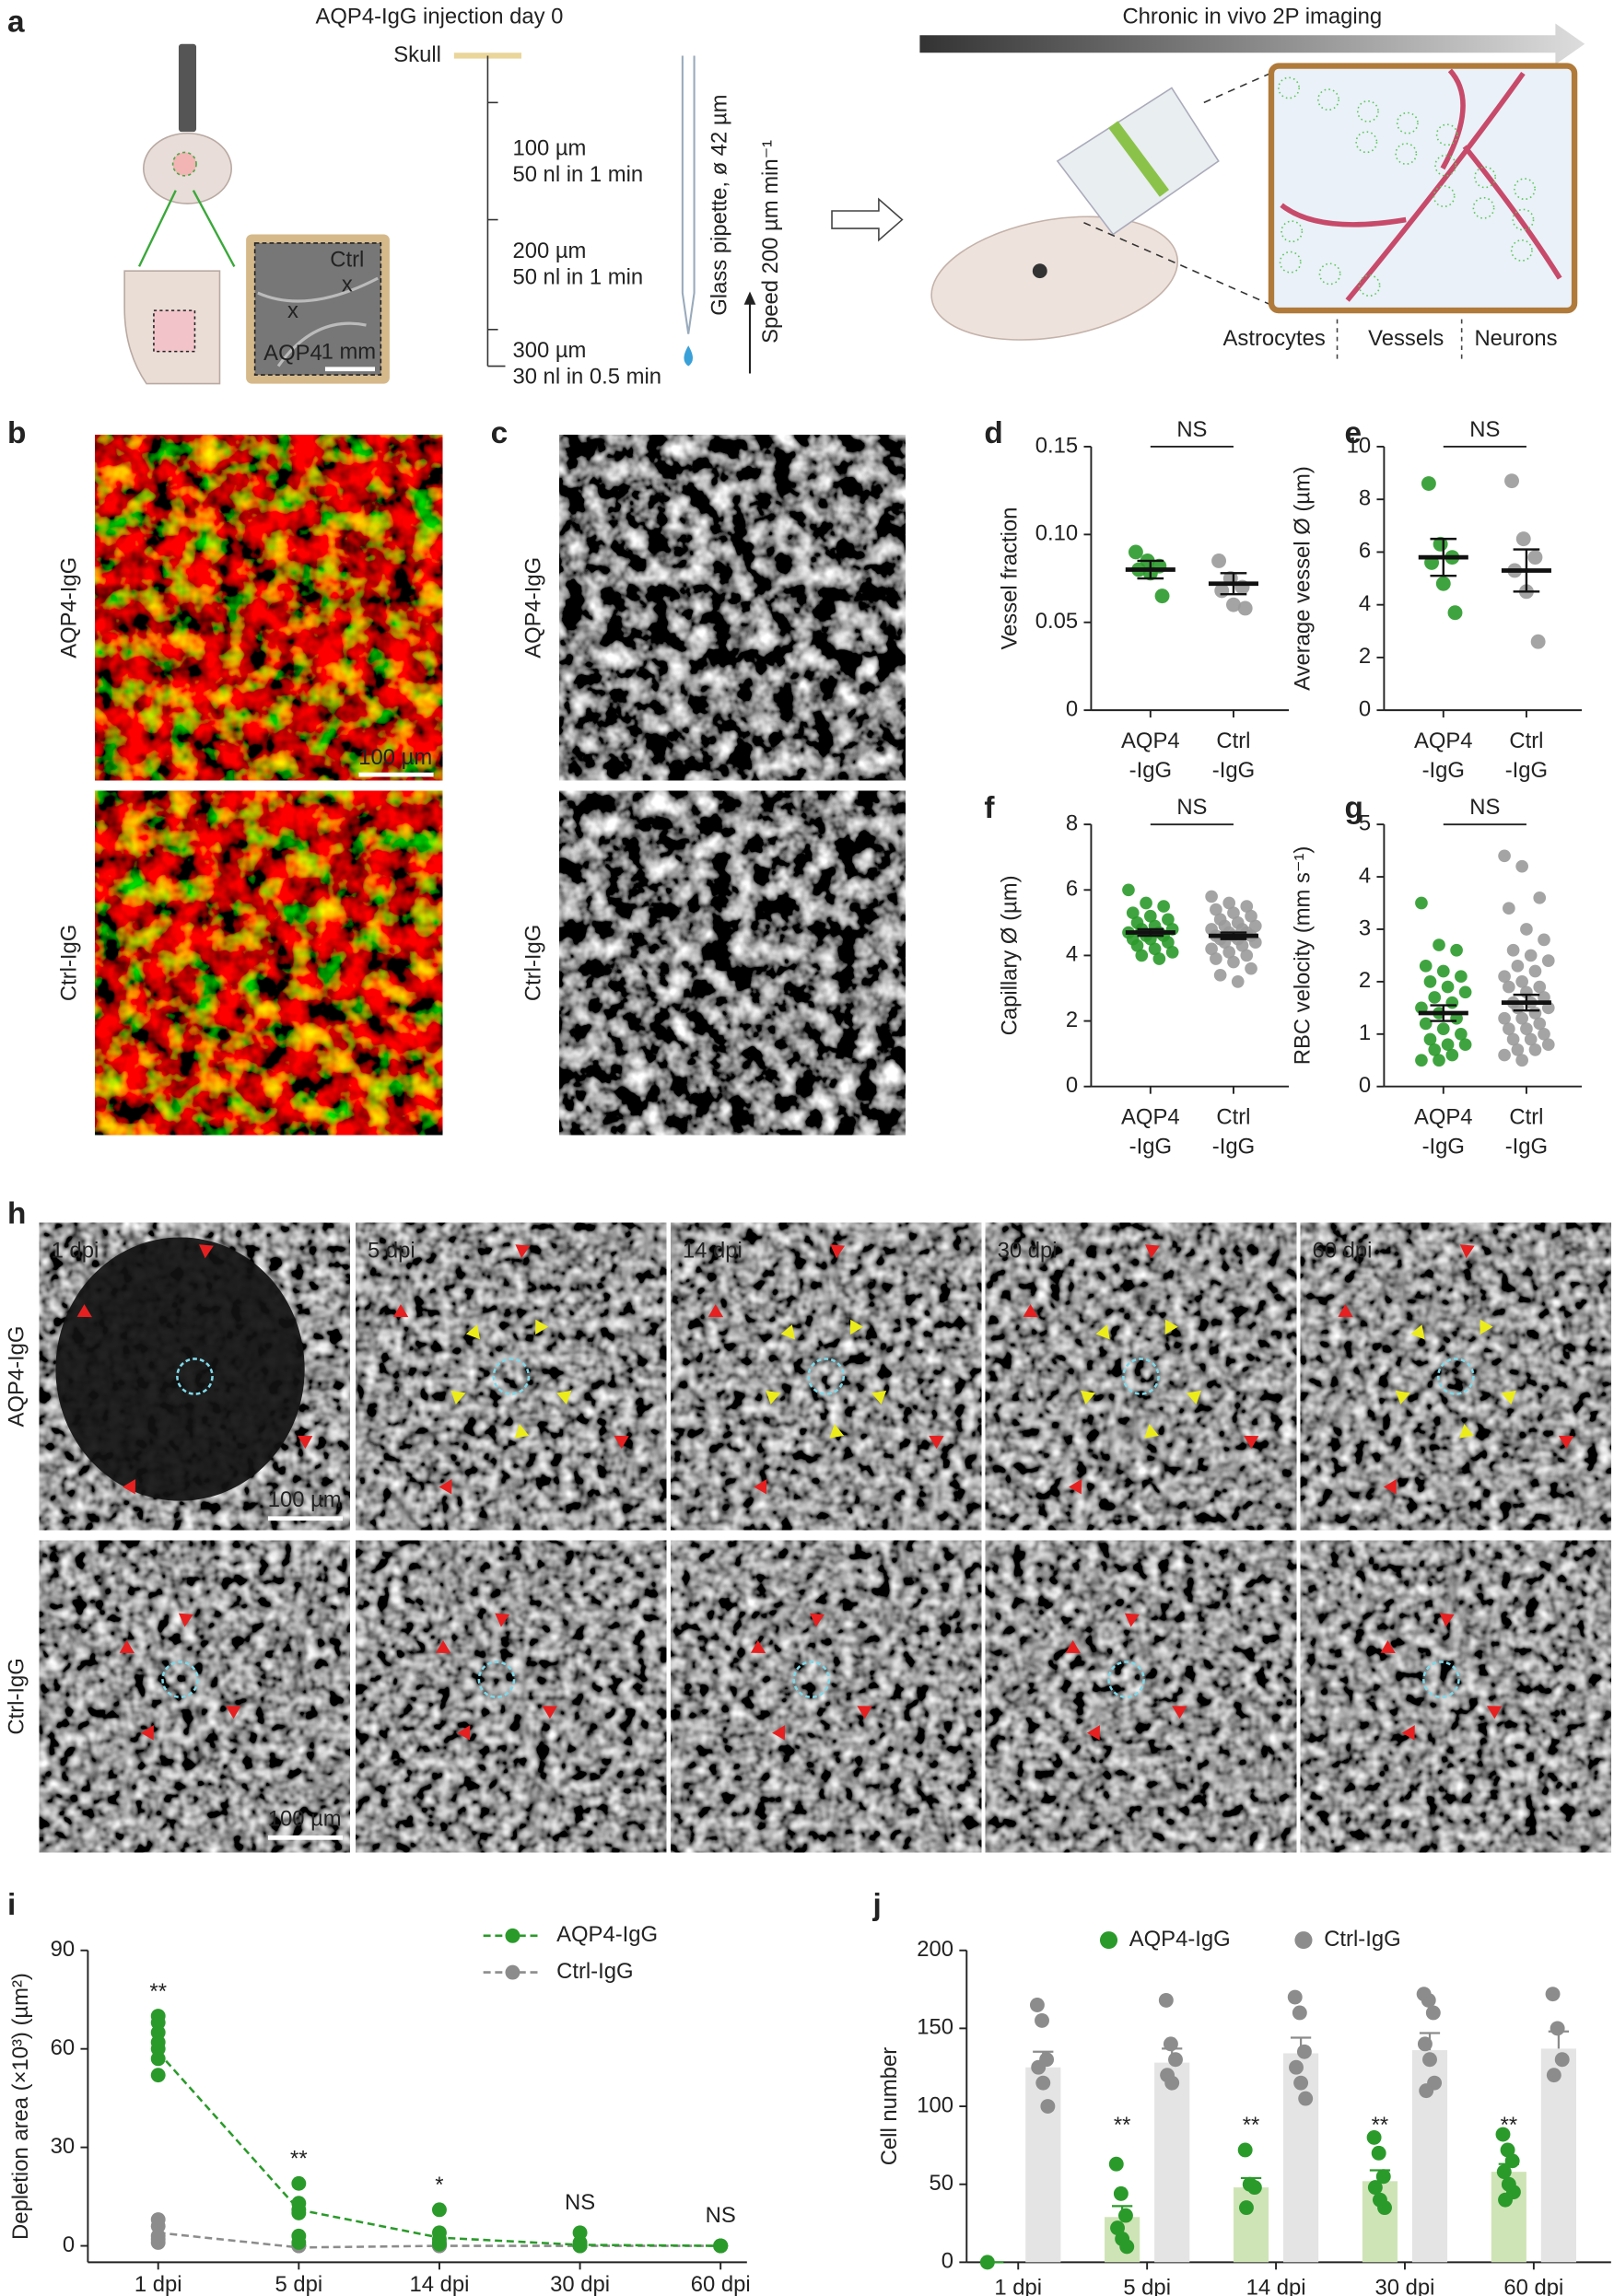 The width and height of the screenshot is (1614, 2296). What do you see at coordinates (180, 1679) in the screenshot?
I see `injection-circle` at bounding box center [180, 1679].